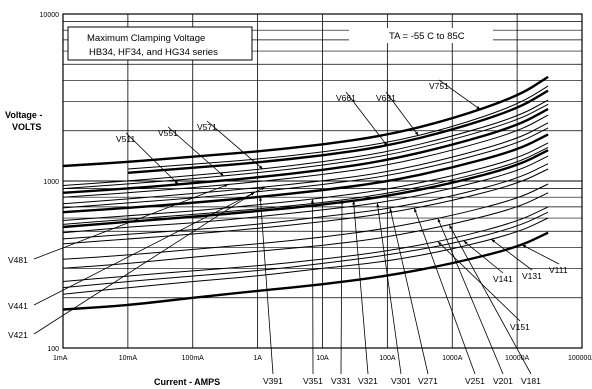 The height and width of the screenshot is (389, 592). What do you see at coordinates (402, 113) in the screenshot?
I see `leader-line-v681` at bounding box center [402, 113].